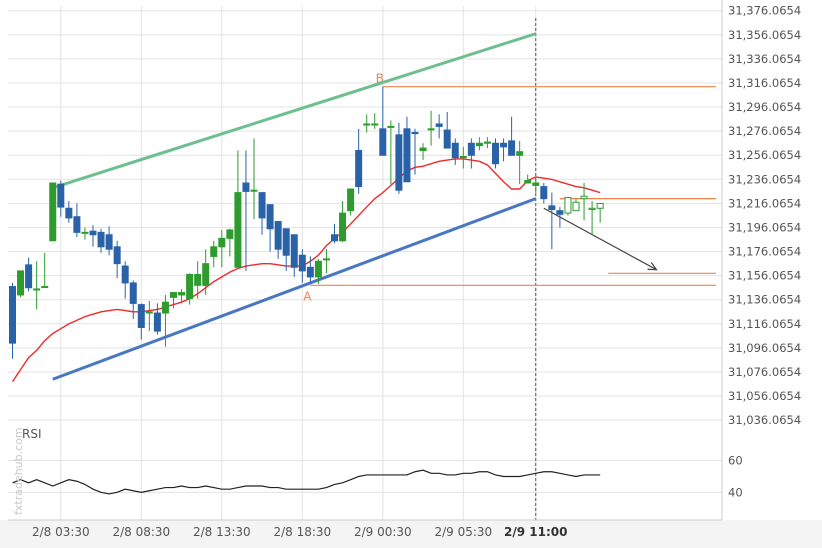 This screenshot has width=822, height=548. Describe the element at coordinates (141, 532) in the screenshot. I see `x-tick-label: 2/8 08:30` at that location.